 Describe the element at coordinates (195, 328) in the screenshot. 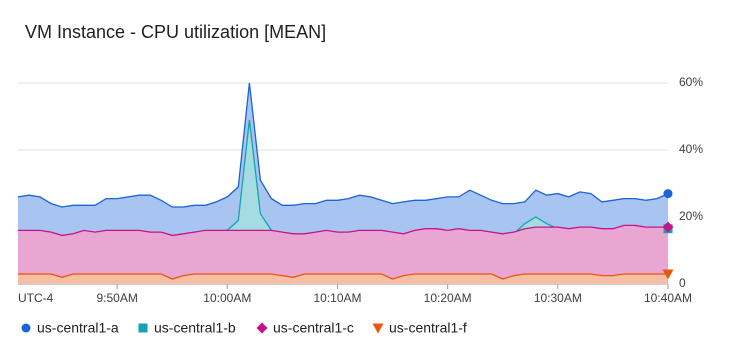

I see `legend-label: us-central1-b` at that location.